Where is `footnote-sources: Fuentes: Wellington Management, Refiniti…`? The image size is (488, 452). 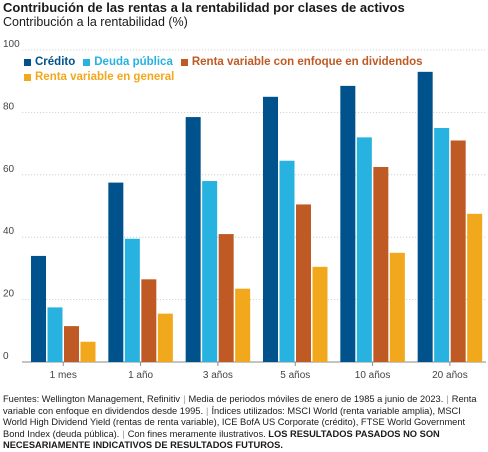 footnote-sources: Fuentes: Wellington Management, Refiniti… is located at coordinates (92, 399).